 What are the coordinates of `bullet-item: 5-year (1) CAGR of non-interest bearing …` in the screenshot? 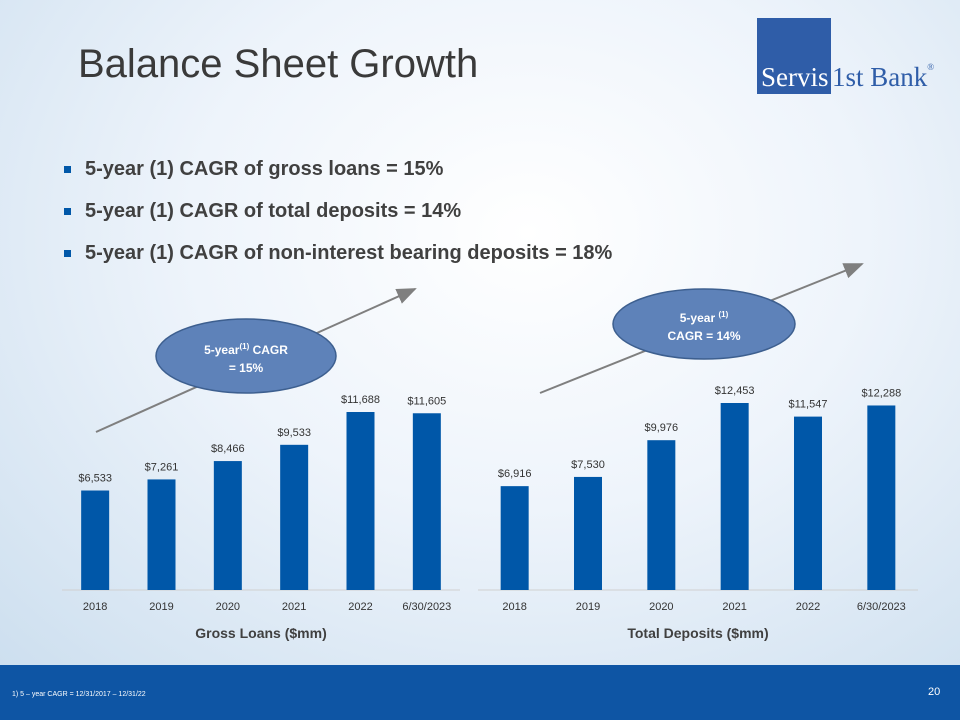 It's located at (338, 253).